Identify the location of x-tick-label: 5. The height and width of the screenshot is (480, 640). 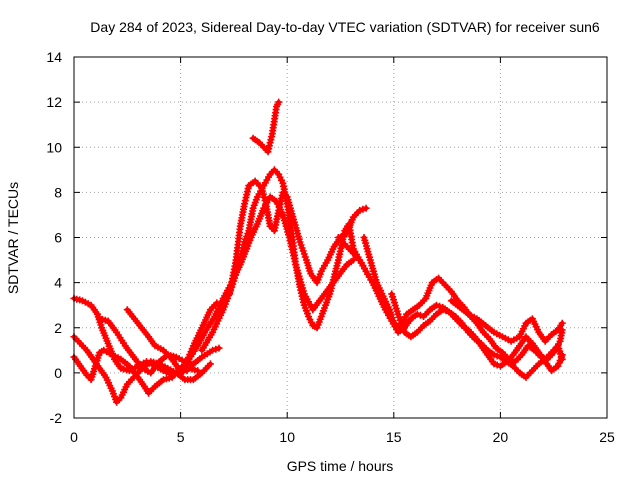
(181, 437).